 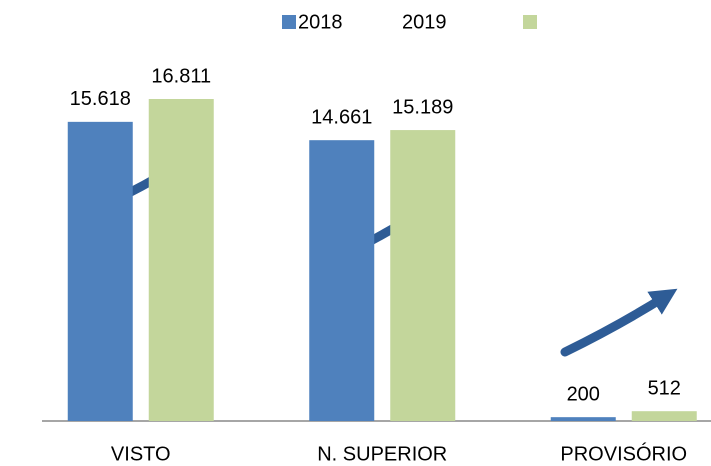 What do you see at coordinates (320, 22) in the screenshot?
I see `legend-label: 2018` at bounding box center [320, 22].